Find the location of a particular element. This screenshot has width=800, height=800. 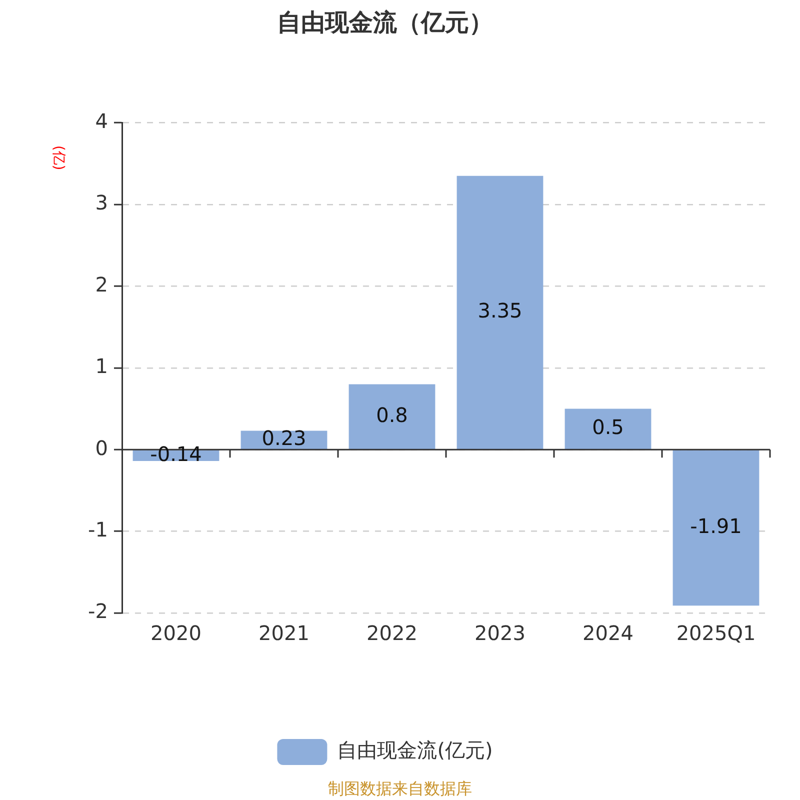

x-tick-label: 2023 is located at coordinates (500, 633).